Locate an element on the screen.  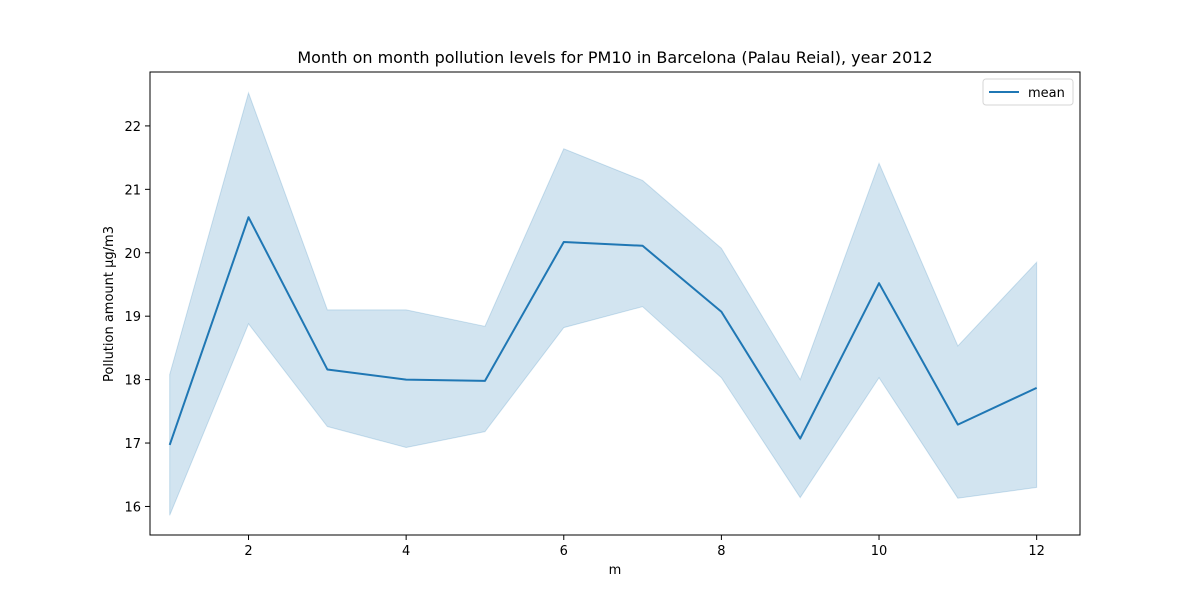
x-axis-ticks: 2 4 6 8 10 12 is located at coordinates (644, 547).